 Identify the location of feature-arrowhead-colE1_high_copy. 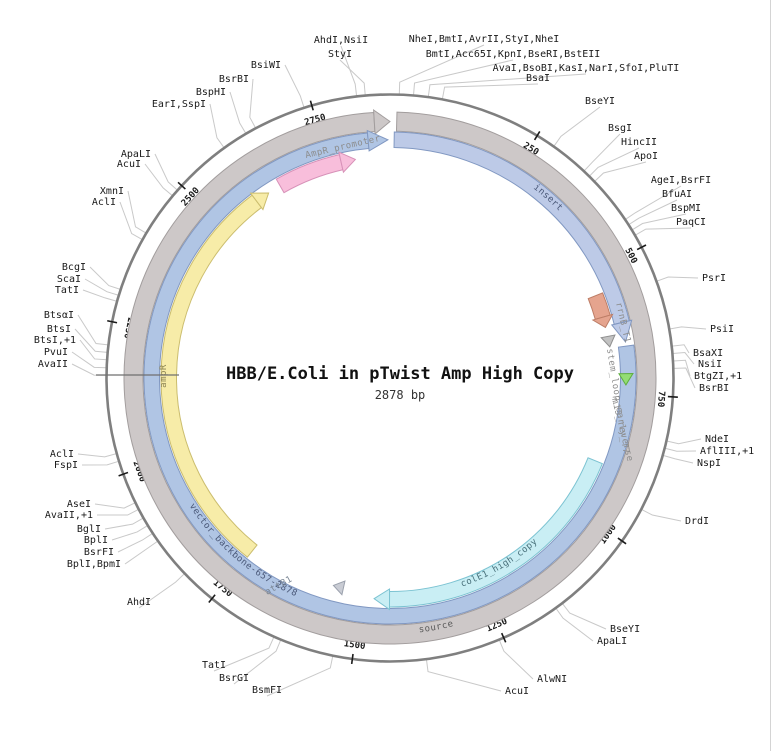
(382, 599).